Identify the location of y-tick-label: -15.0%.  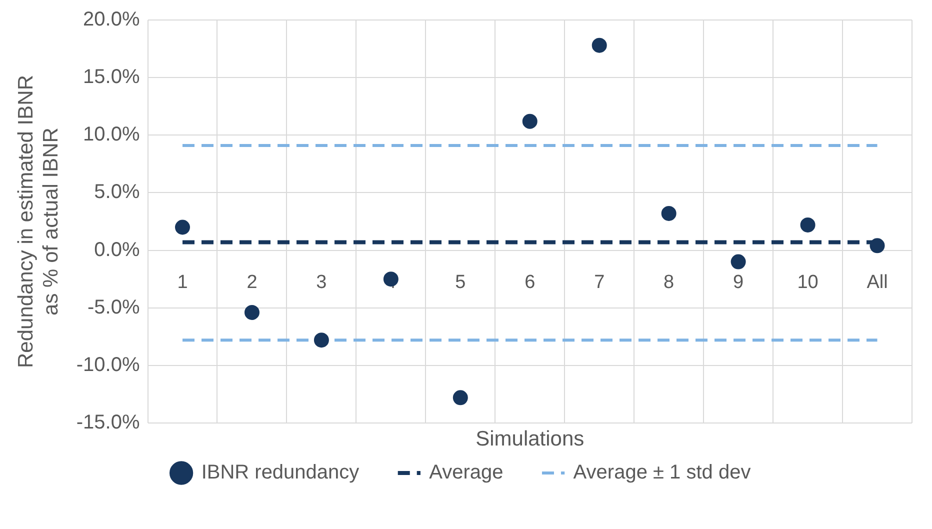
(108, 423).